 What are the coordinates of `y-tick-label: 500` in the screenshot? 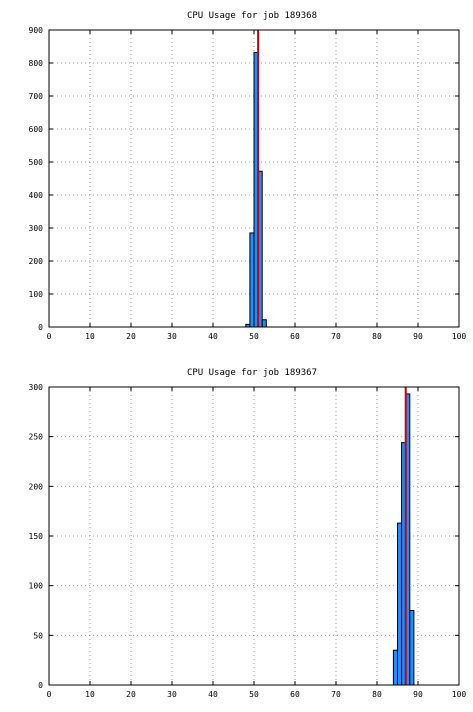 It's located at (36, 162).